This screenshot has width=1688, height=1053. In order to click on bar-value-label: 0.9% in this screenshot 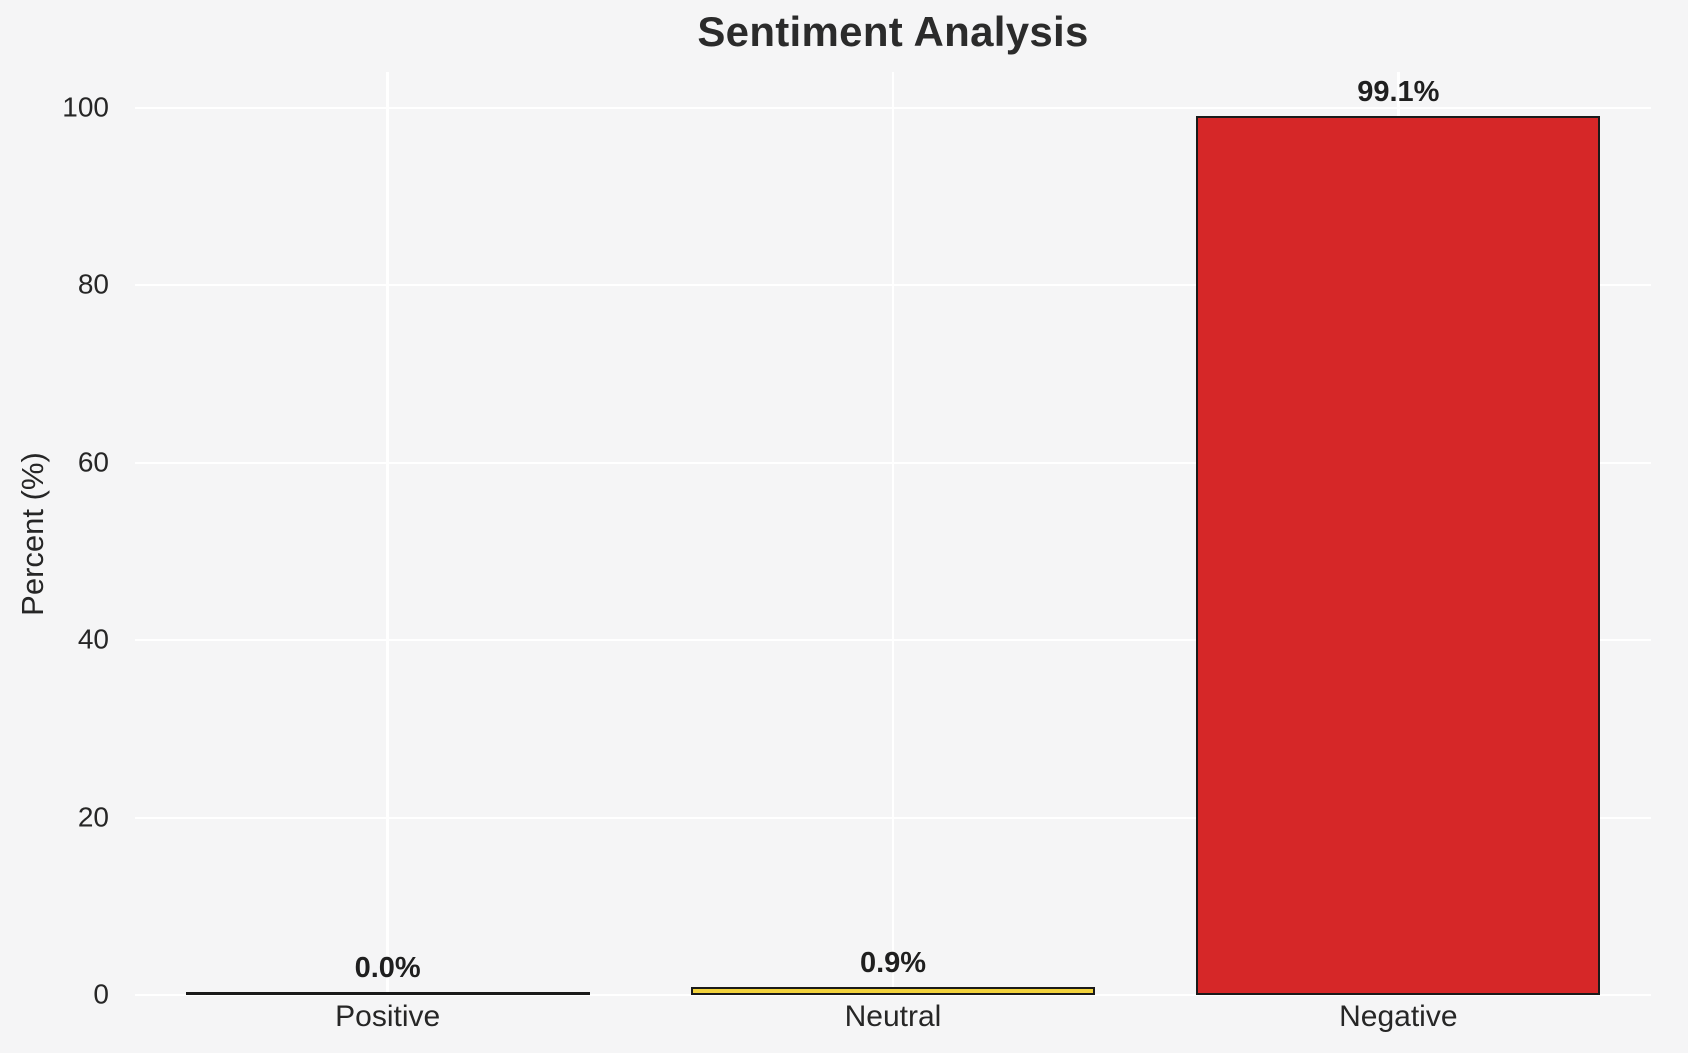, I will do `click(893, 963)`.